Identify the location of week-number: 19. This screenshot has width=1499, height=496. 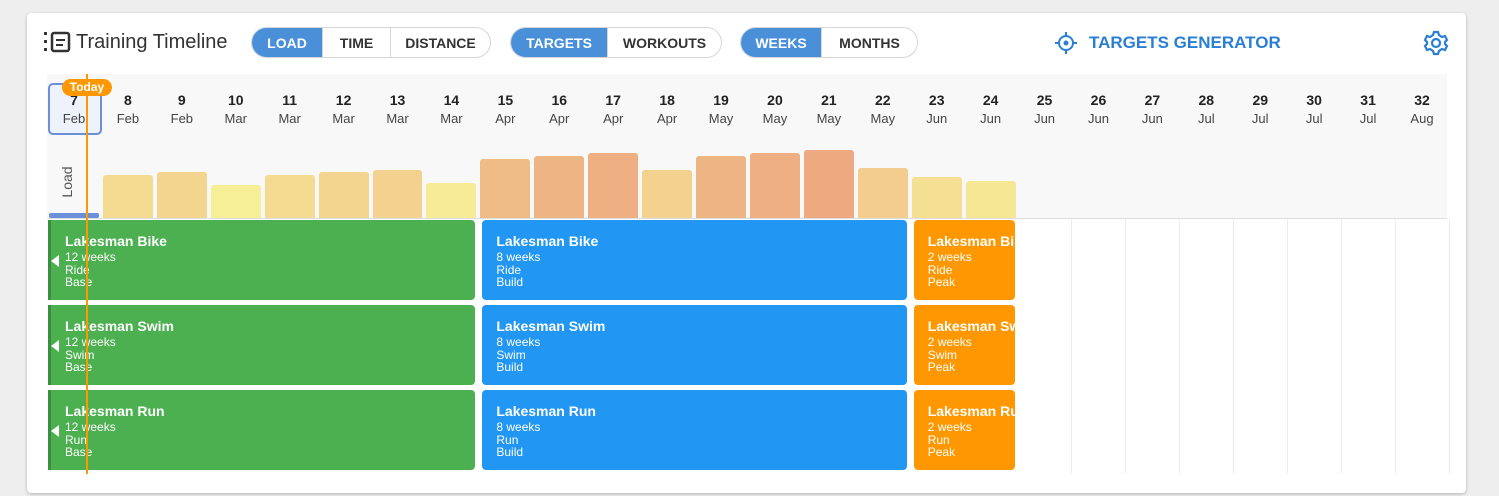
(721, 100).